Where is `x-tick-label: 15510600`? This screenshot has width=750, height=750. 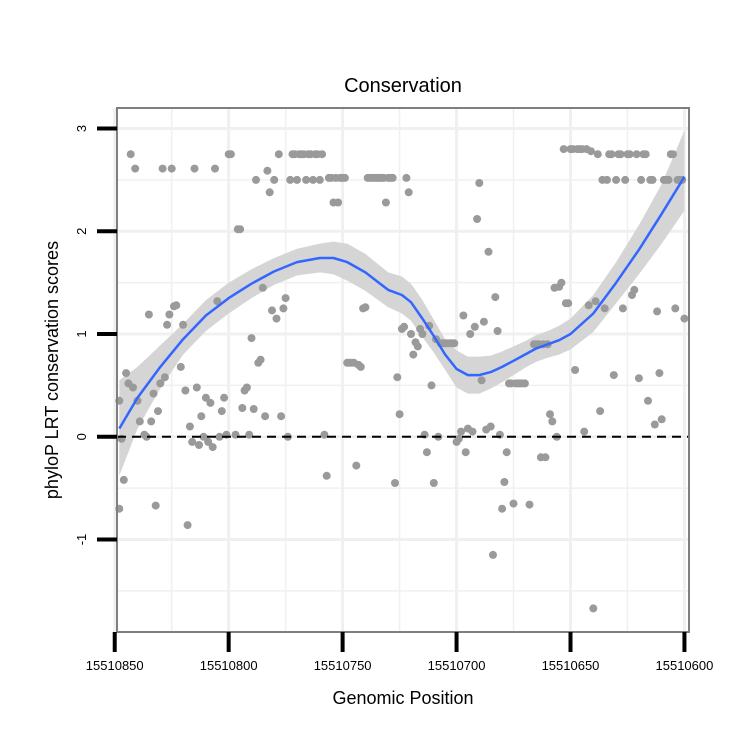
x-tick-label: 15510600 is located at coordinates (685, 665).